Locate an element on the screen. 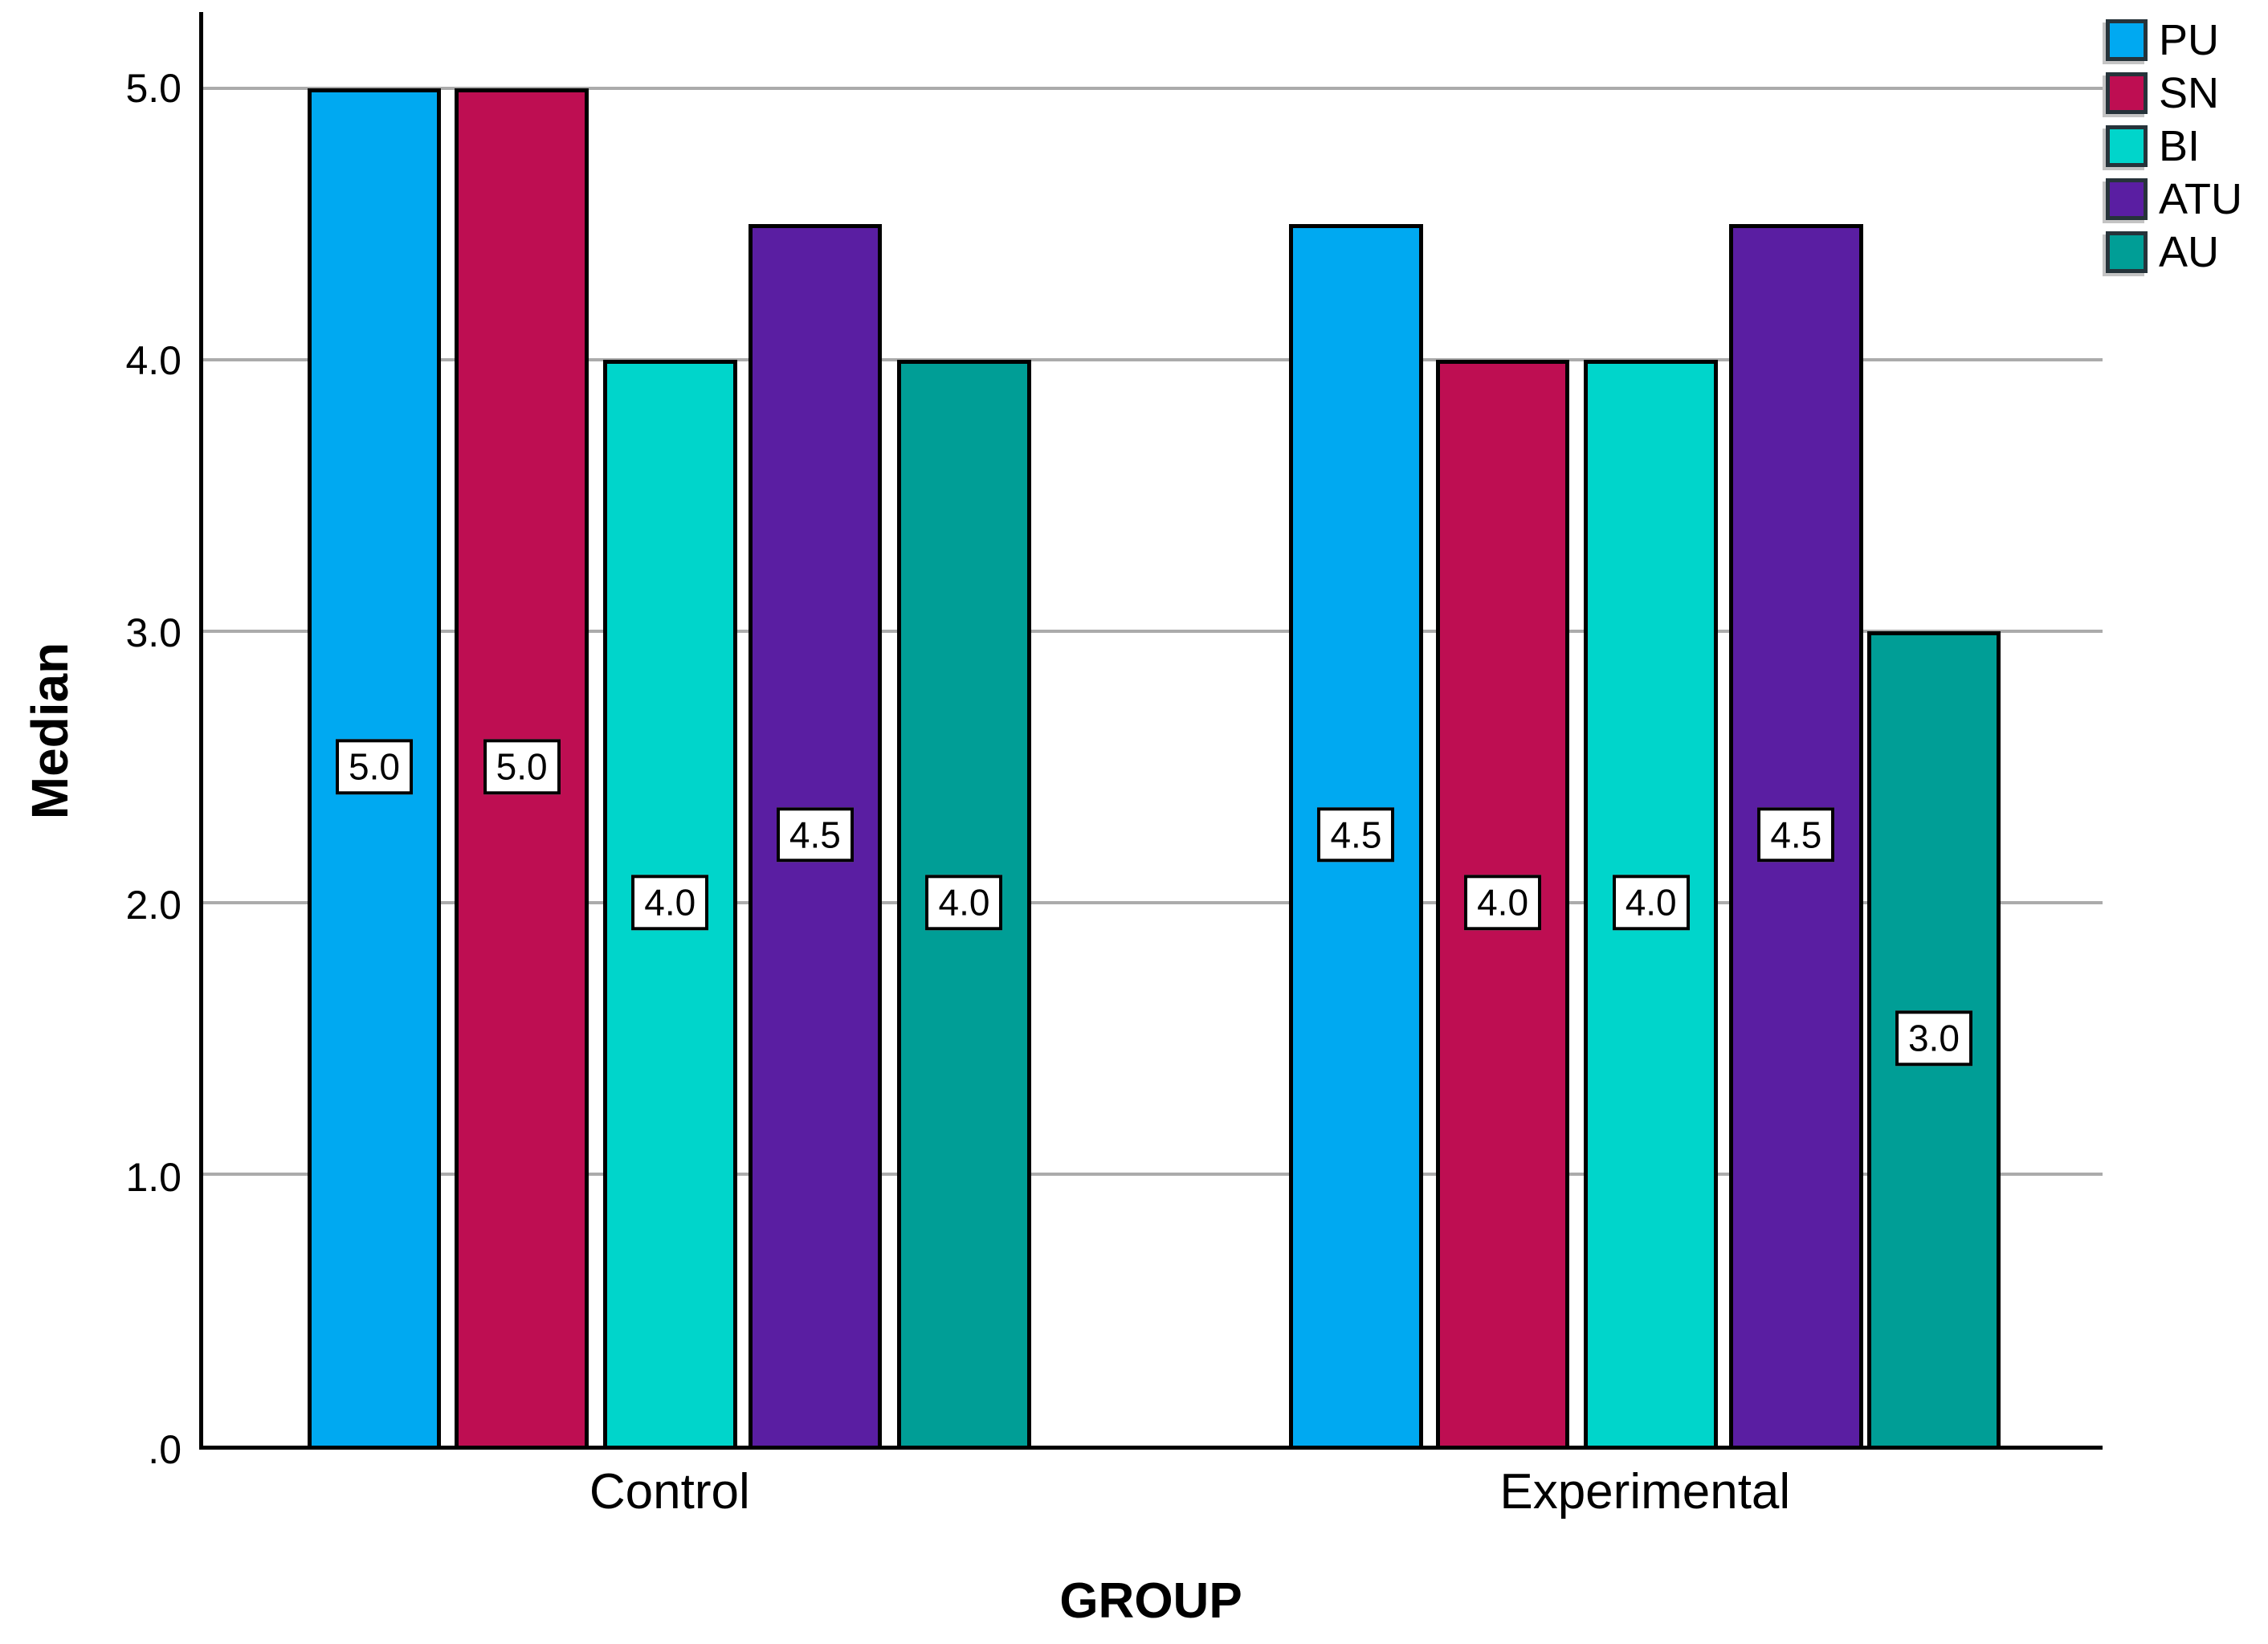 The image size is (2268, 1644). legend-swatch-atu is located at coordinates (2127, 199).